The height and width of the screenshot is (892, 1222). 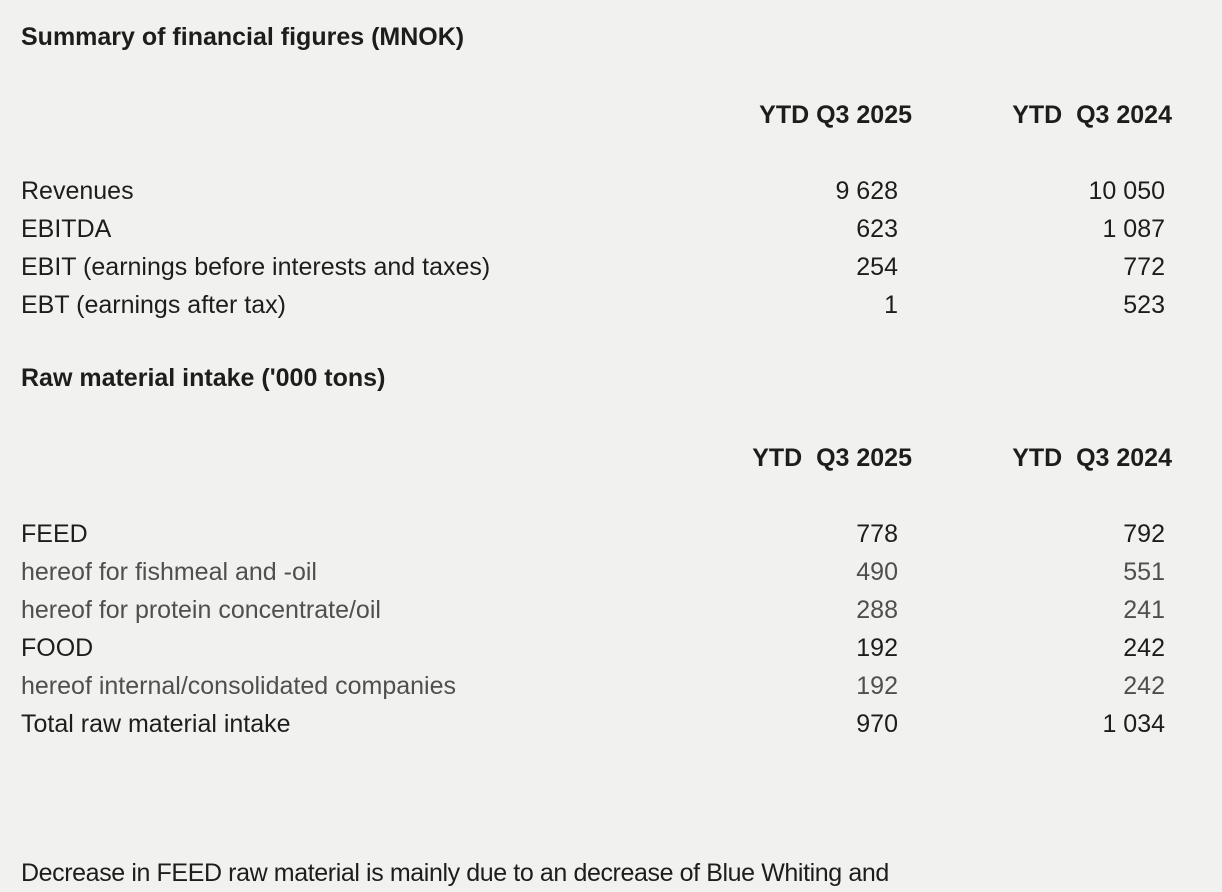 I want to click on value-2024: 551, so click(x=1144, y=572).